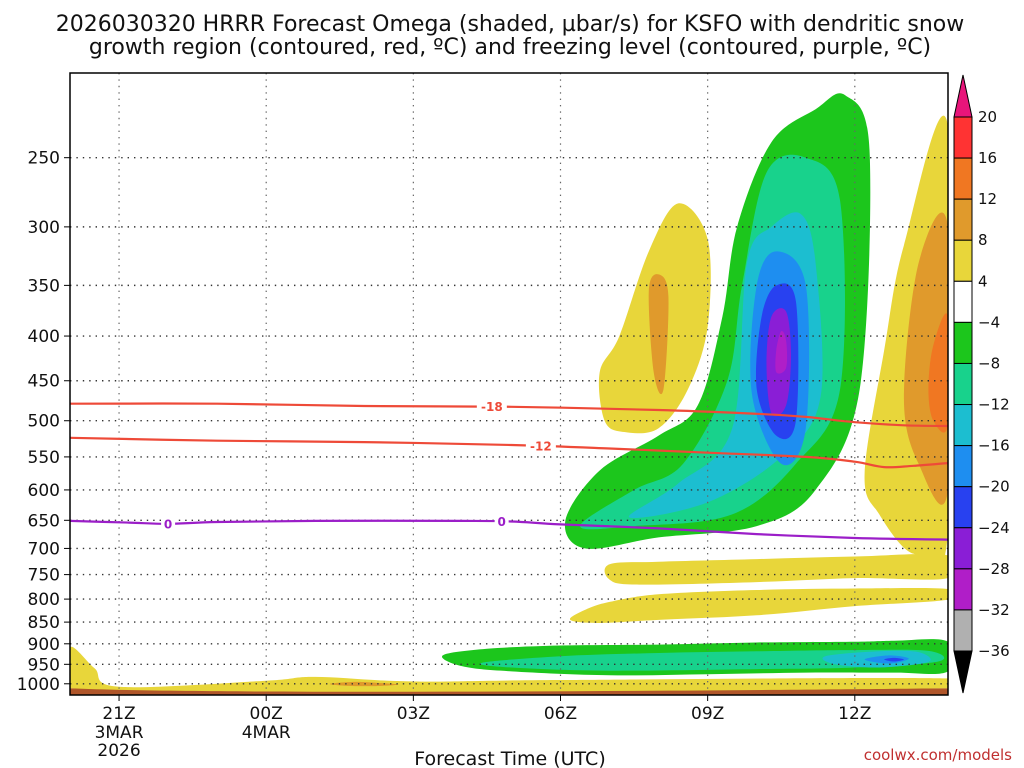  What do you see at coordinates (994, 528) in the screenshot?
I see `colorbar-label: −24` at bounding box center [994, 528].